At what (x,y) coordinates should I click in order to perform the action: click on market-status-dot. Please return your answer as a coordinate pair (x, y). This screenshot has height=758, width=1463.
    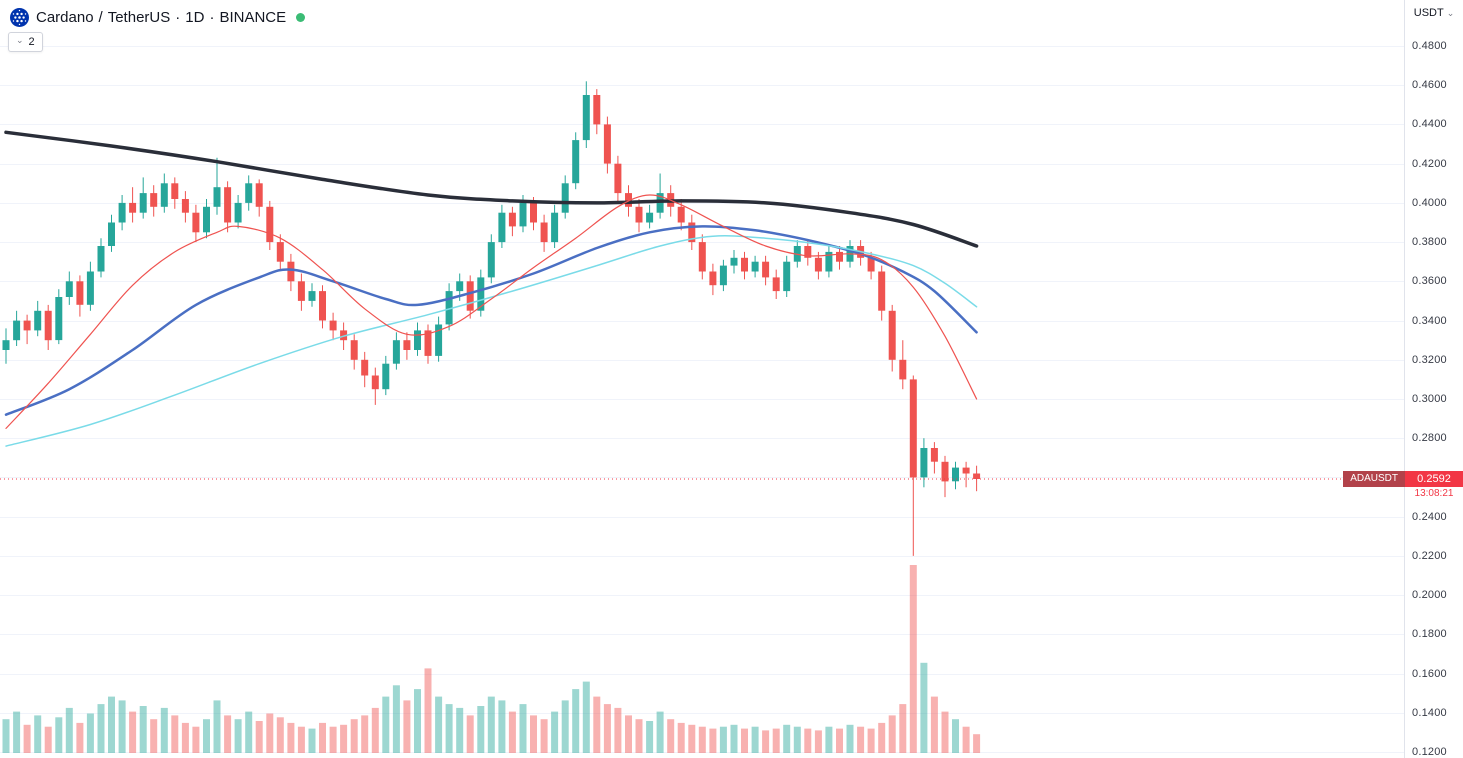
    Looking at the image, I should click on (301, 17).